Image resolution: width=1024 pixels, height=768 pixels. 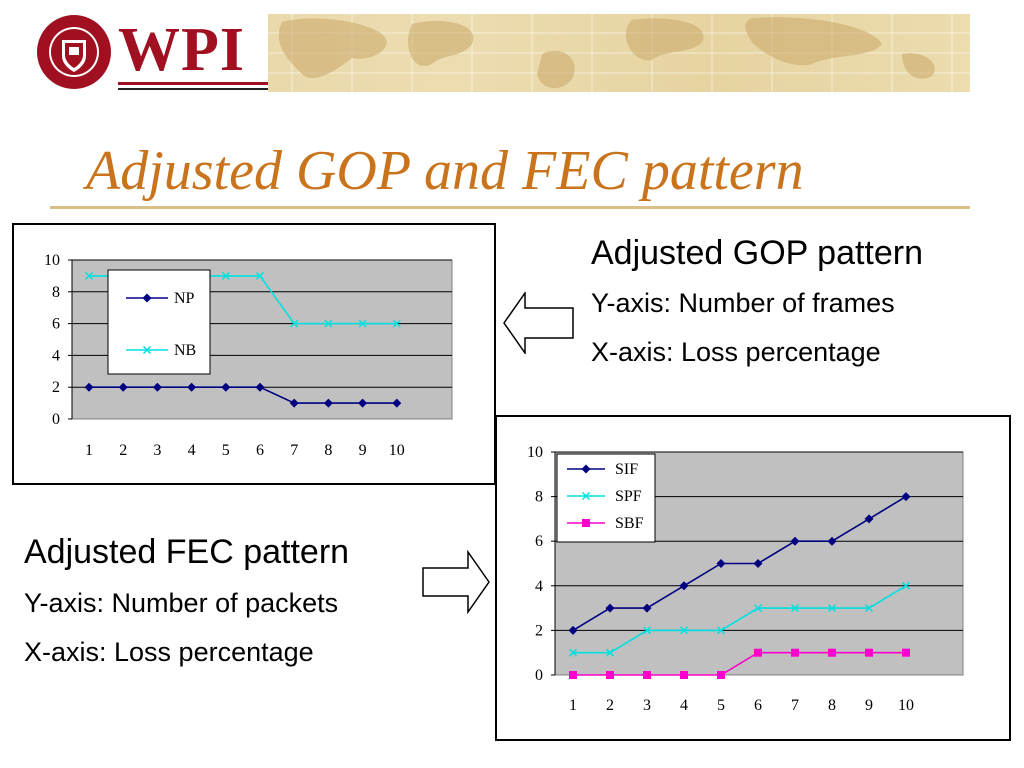 I want to click on x-tick-label: 1, so click(x=573, y=705).